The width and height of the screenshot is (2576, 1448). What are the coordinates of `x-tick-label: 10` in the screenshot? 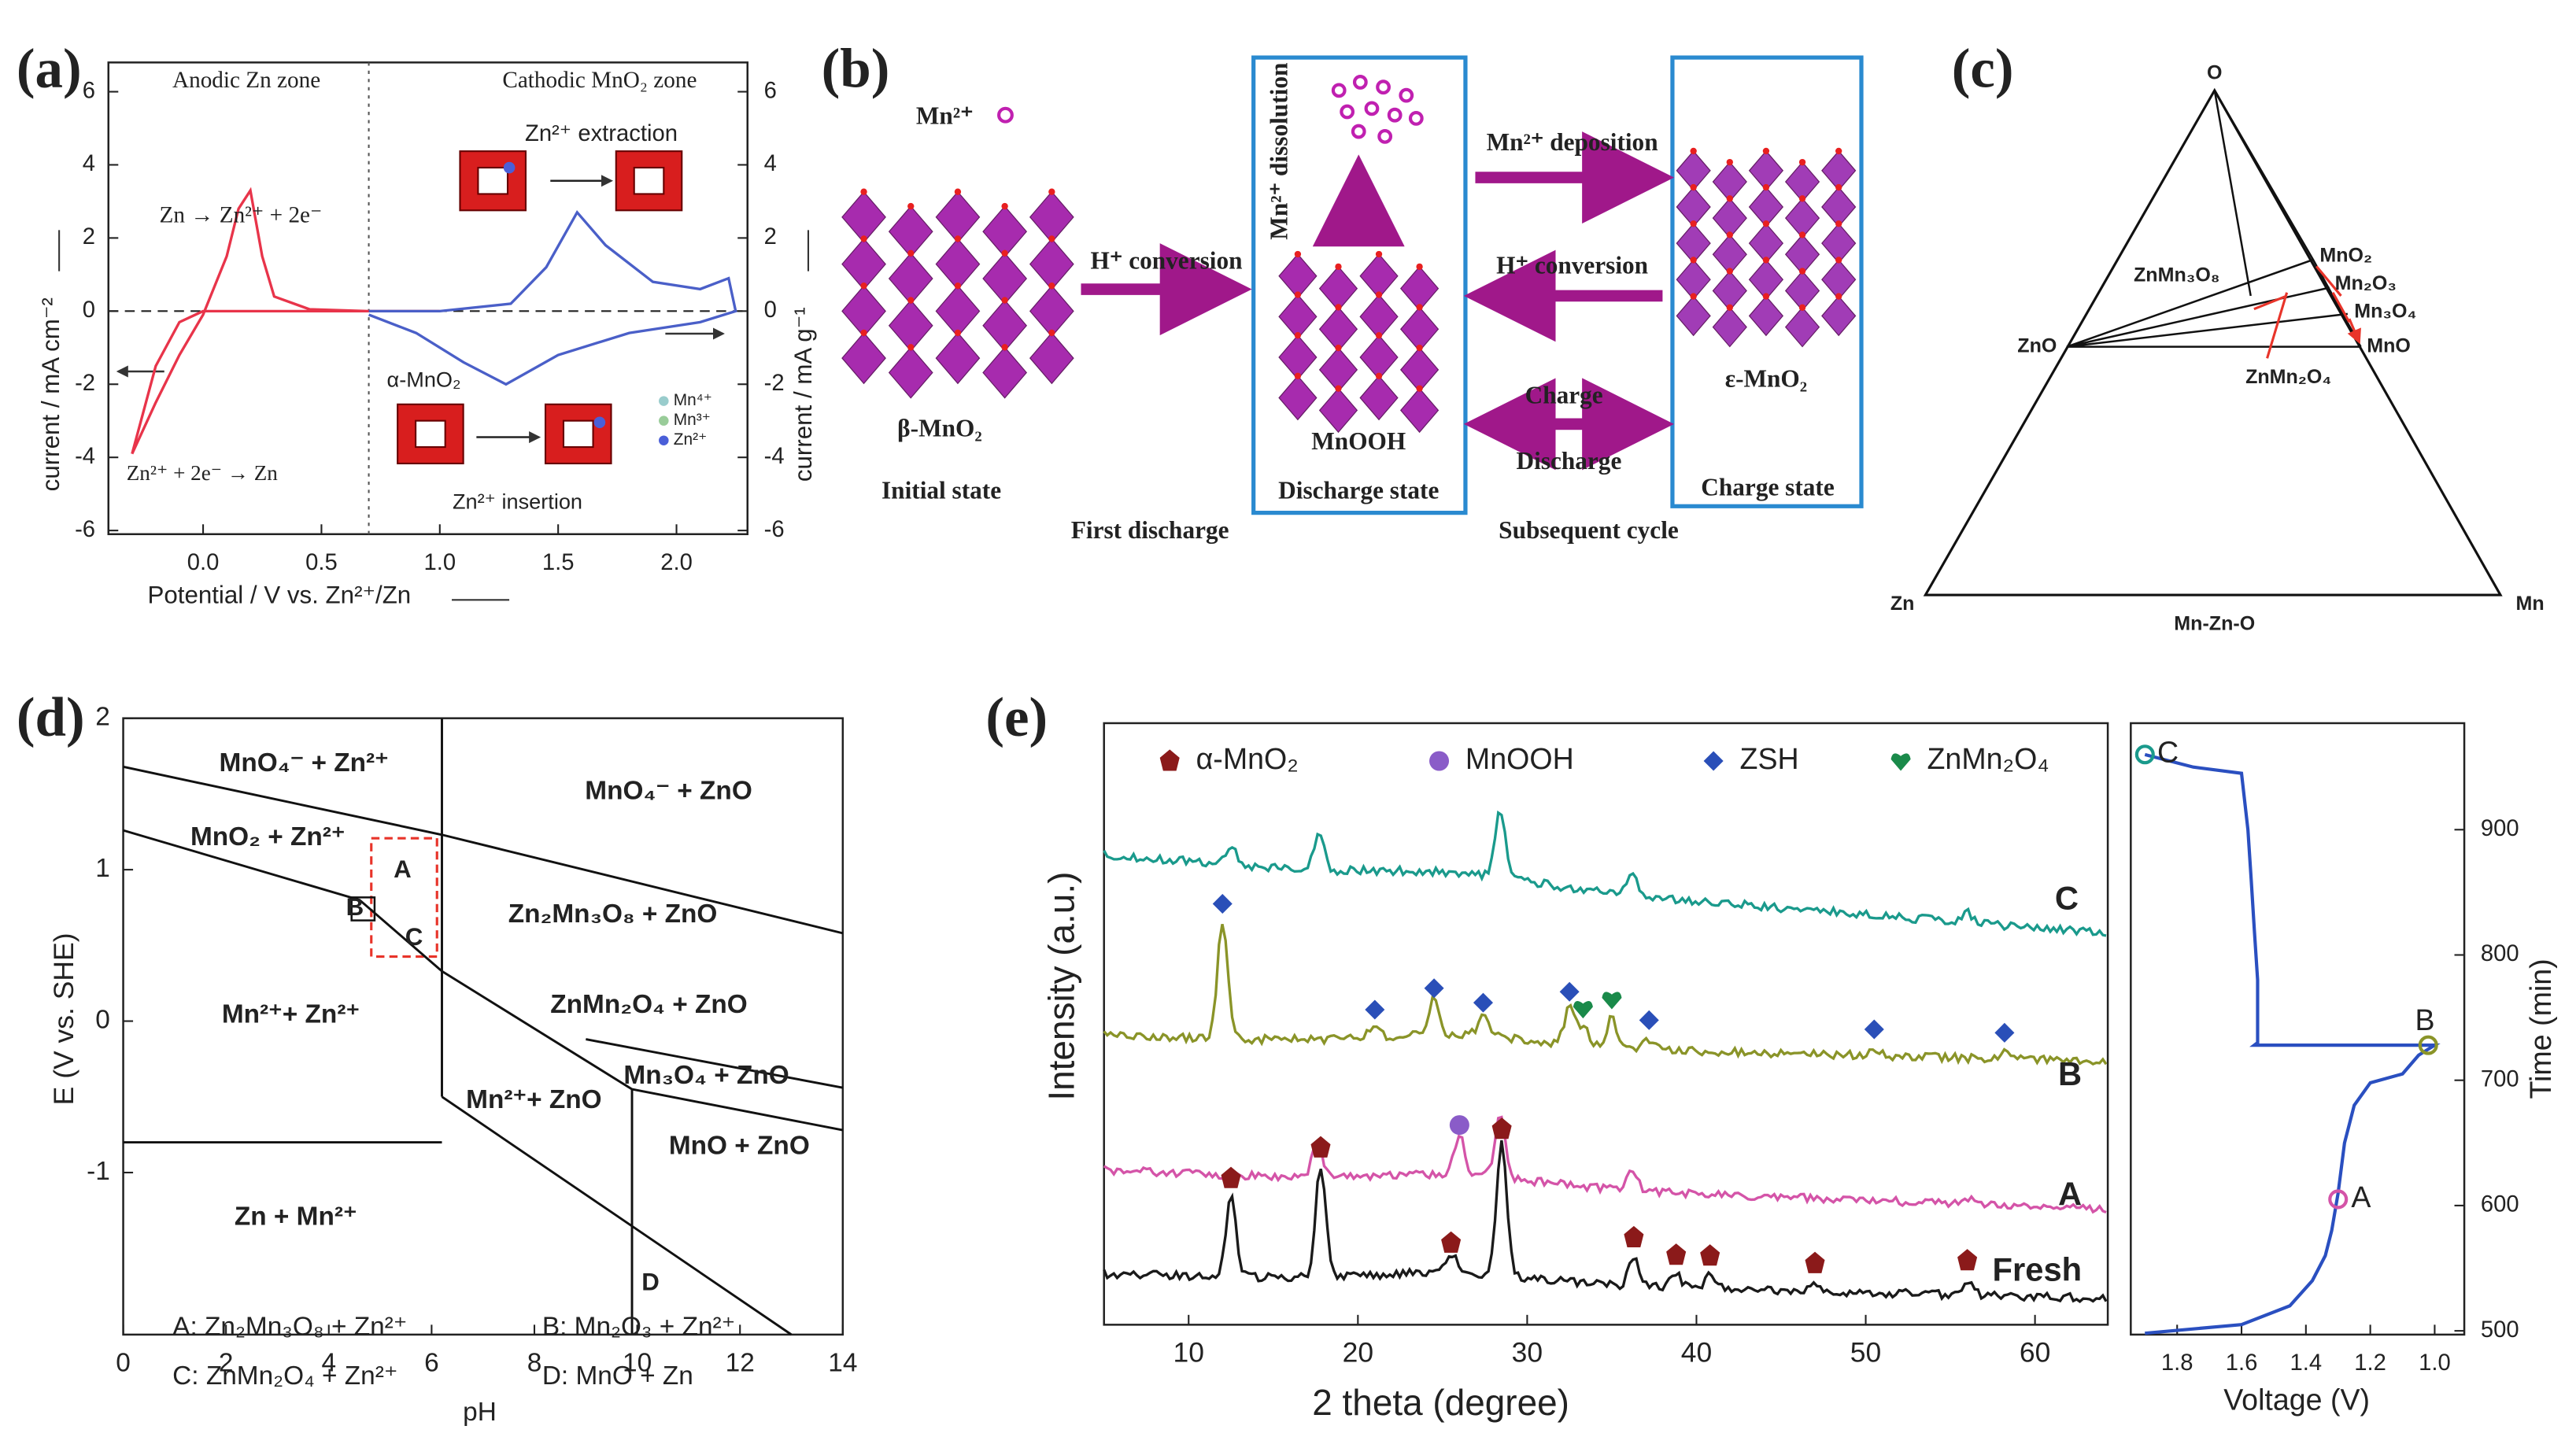 It's located at (637, 1363).